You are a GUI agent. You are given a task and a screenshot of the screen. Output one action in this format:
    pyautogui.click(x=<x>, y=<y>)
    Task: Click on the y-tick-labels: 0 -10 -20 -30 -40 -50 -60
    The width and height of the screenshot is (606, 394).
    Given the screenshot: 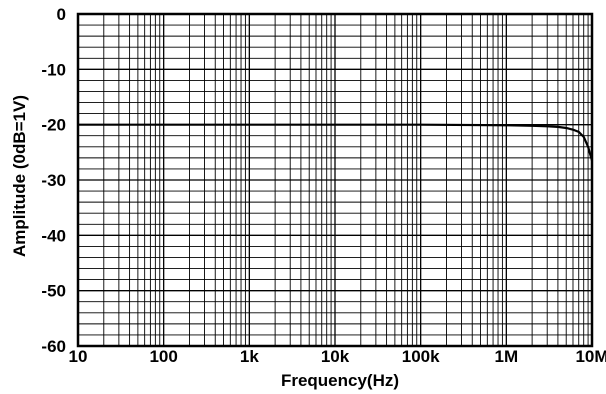 What is the action you would take?
    pyautogui.click(x=53, y=180)
    